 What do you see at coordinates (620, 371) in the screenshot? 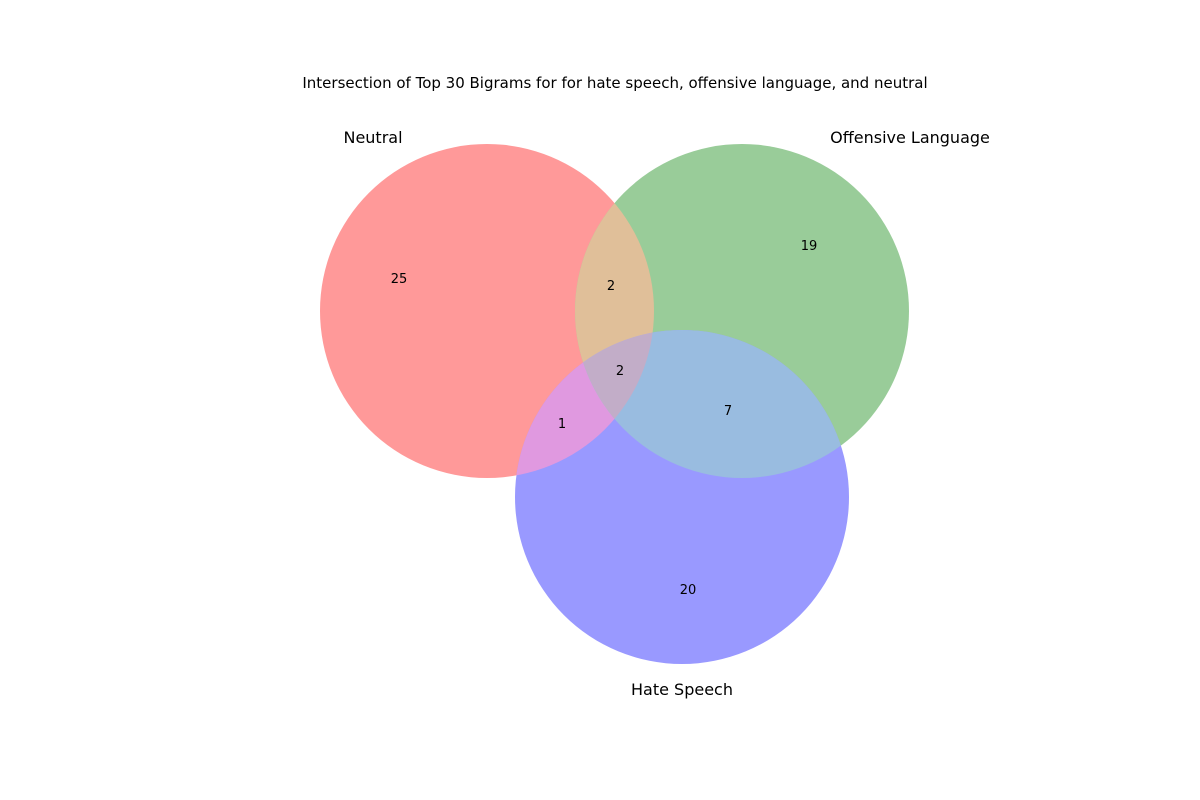
I see `all-three-count: 2` at bounding box center [620, 371].